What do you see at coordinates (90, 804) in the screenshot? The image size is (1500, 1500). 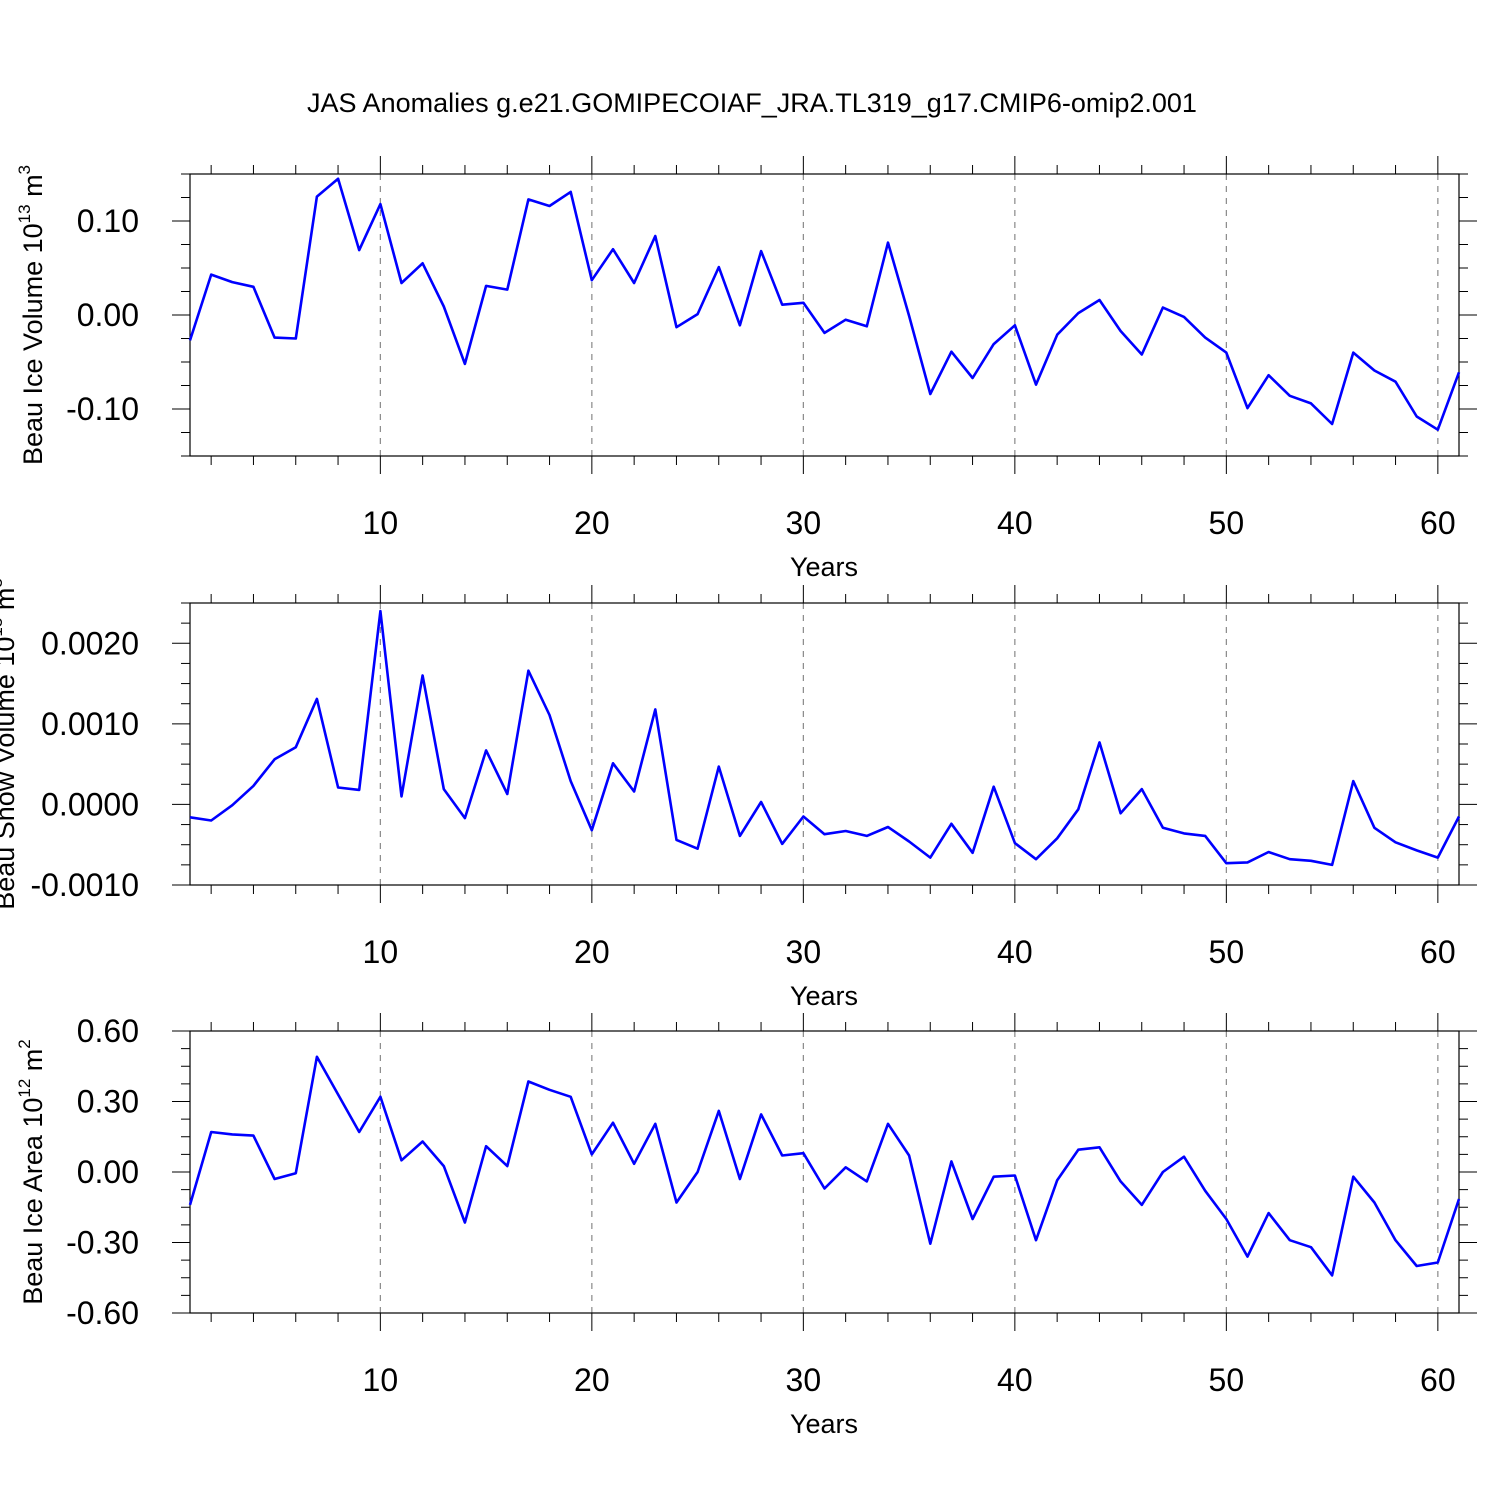 I see `y-tick-label: 0.0000` at bounding box center [90, 804].